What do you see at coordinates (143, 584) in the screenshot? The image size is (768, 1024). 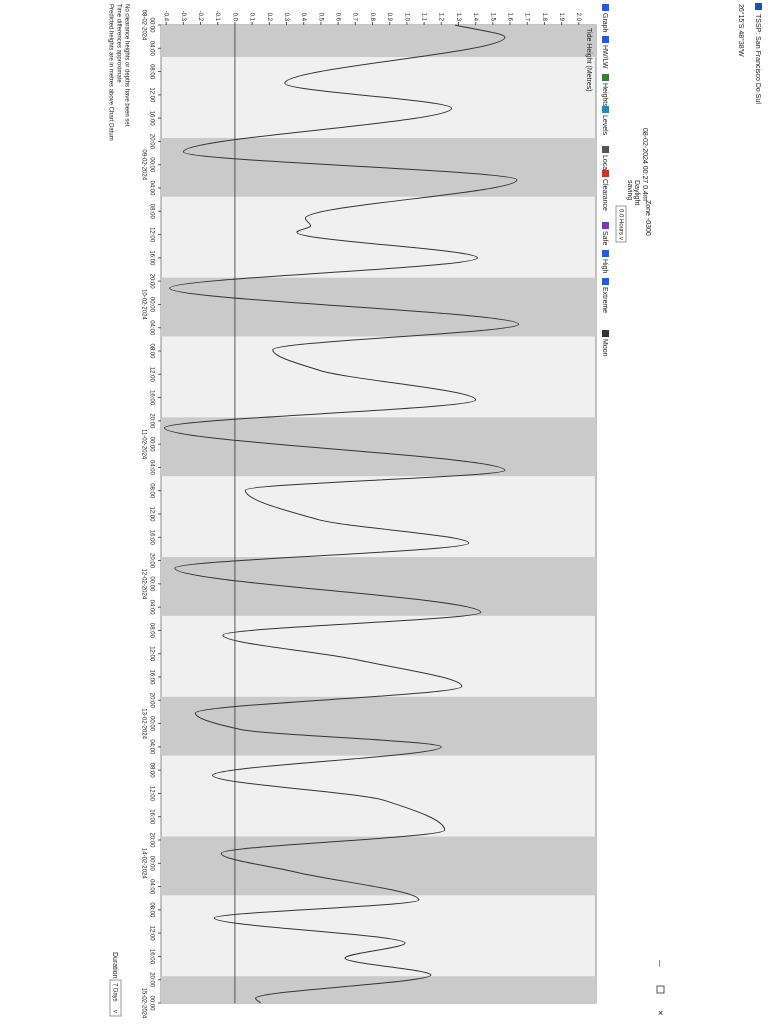 I see `x-date-label: 12-02-2024` at bounding box center [143, 584].